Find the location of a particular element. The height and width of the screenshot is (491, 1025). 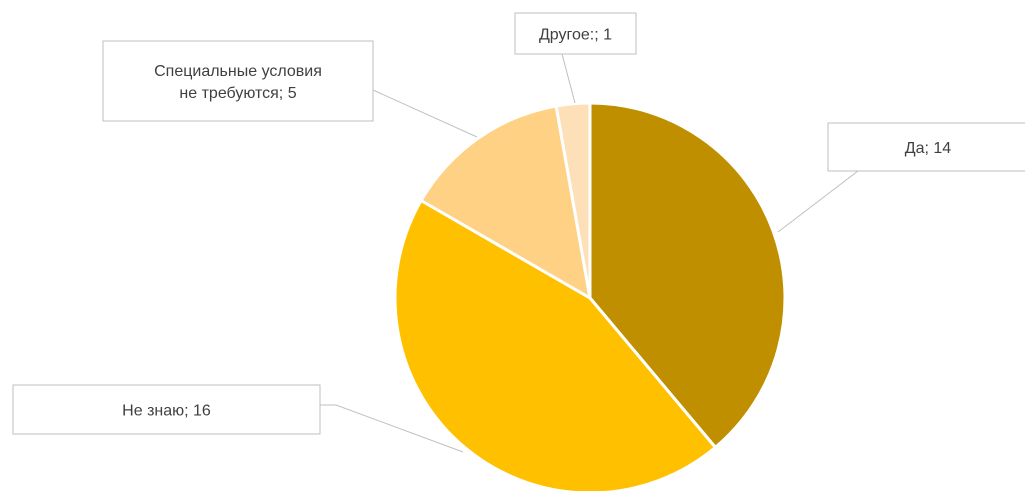

data-label-text: Не знаю; 16 is located at coordinates (166, 411).